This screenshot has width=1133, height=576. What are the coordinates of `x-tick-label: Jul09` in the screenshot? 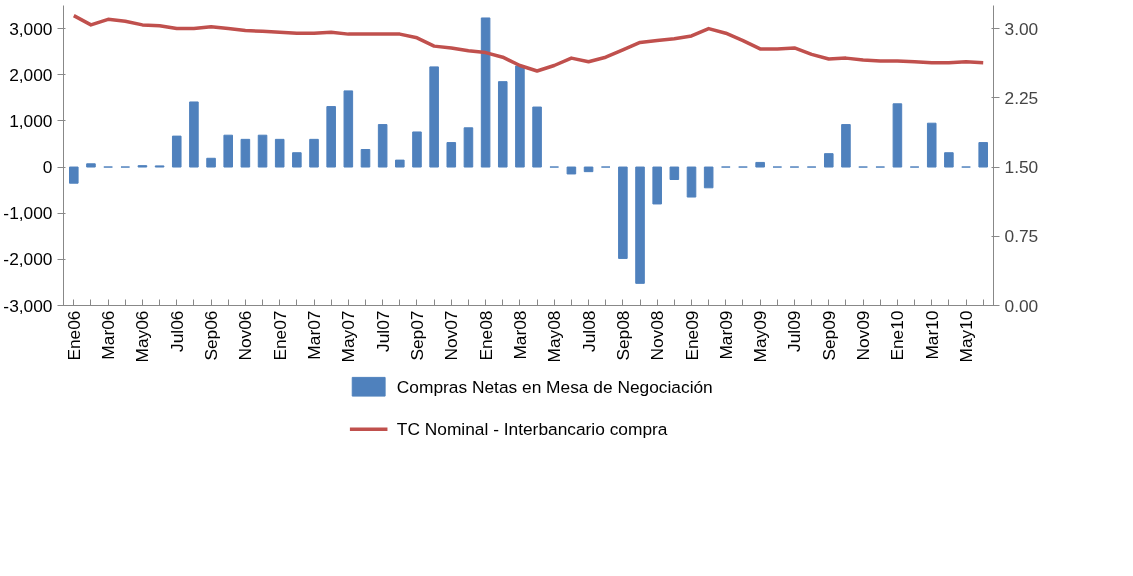 It's located at (794, 331).